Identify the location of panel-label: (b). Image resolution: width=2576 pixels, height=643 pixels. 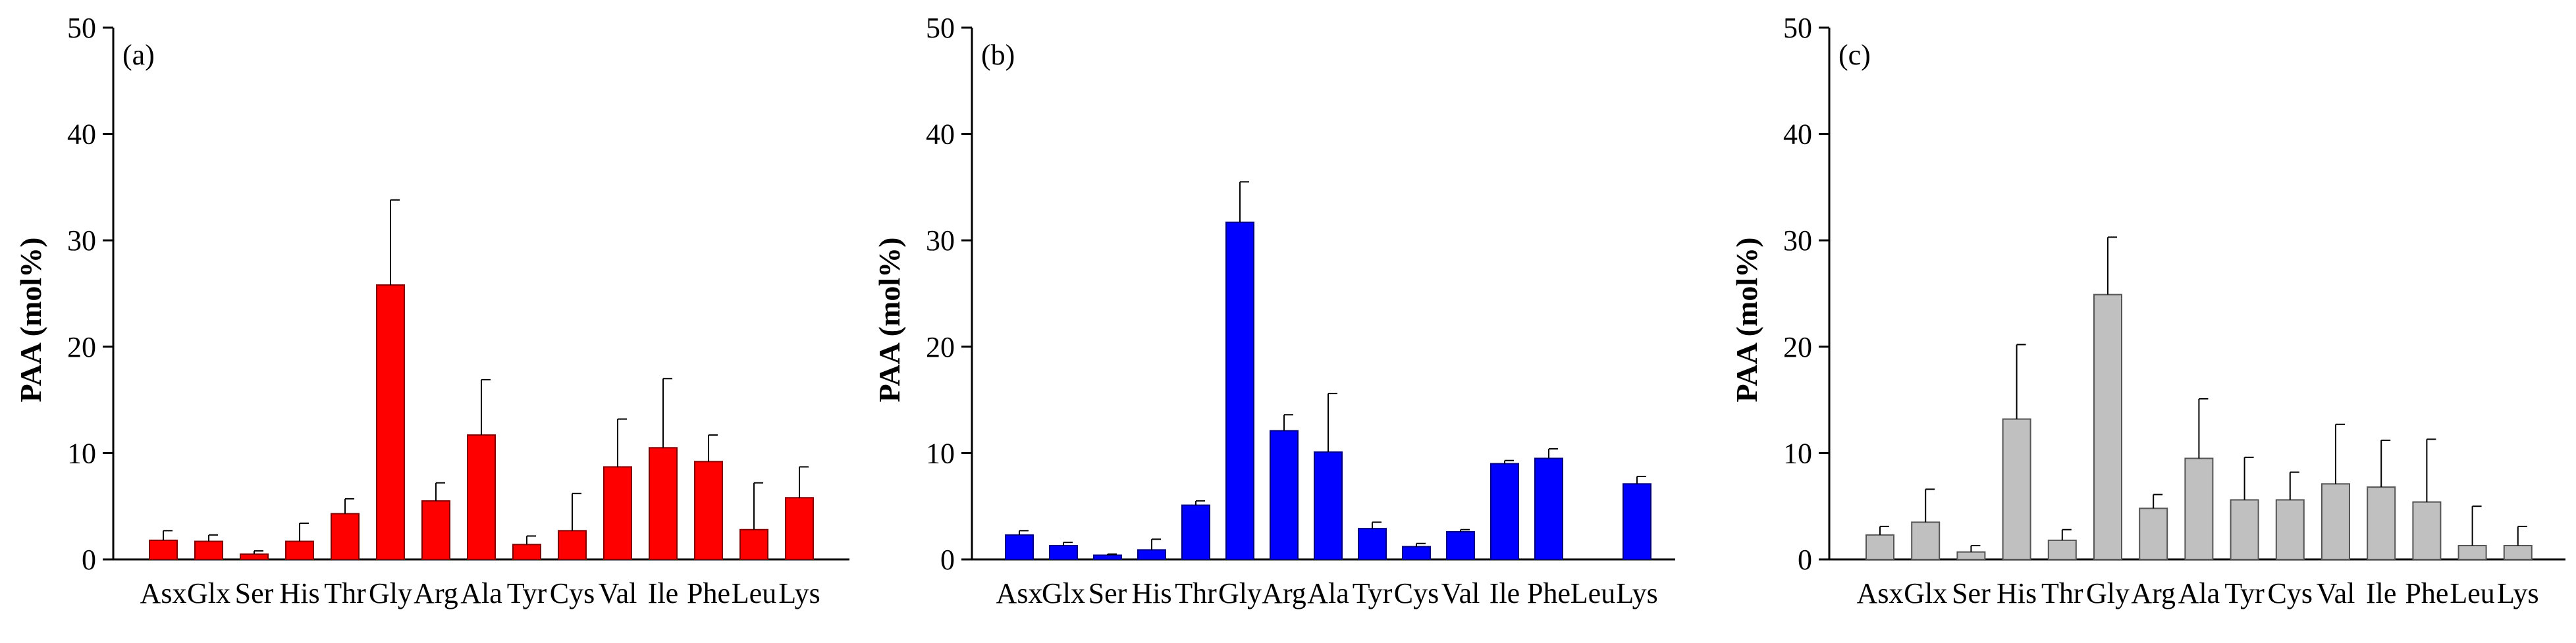
(998, 55).